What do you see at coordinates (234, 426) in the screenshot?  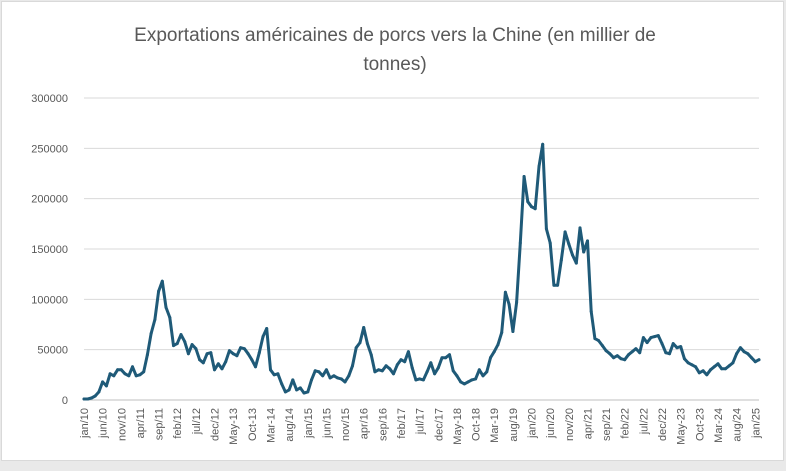 I see `x-tick-label: May-13` at bounding box center [234, 426].